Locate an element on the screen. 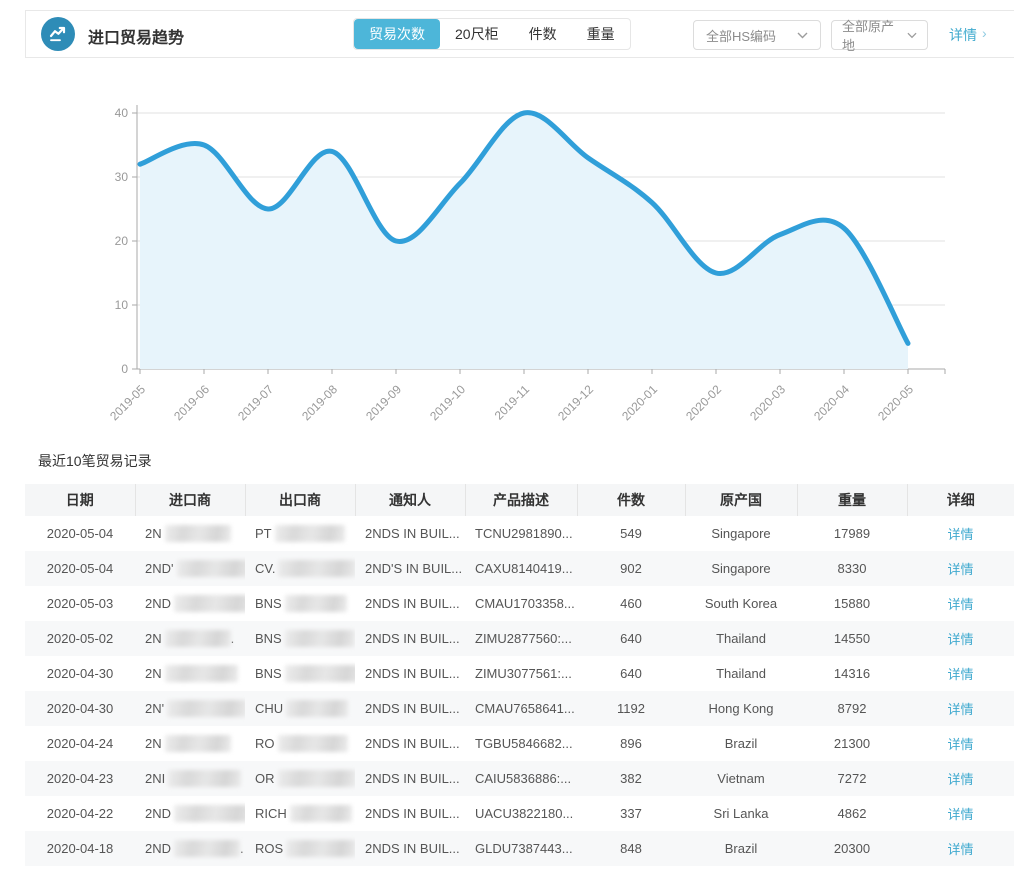 This screenshot has width=1014, height=883. x-axis-label: 2020-04 is located at coordinates (831, 402).